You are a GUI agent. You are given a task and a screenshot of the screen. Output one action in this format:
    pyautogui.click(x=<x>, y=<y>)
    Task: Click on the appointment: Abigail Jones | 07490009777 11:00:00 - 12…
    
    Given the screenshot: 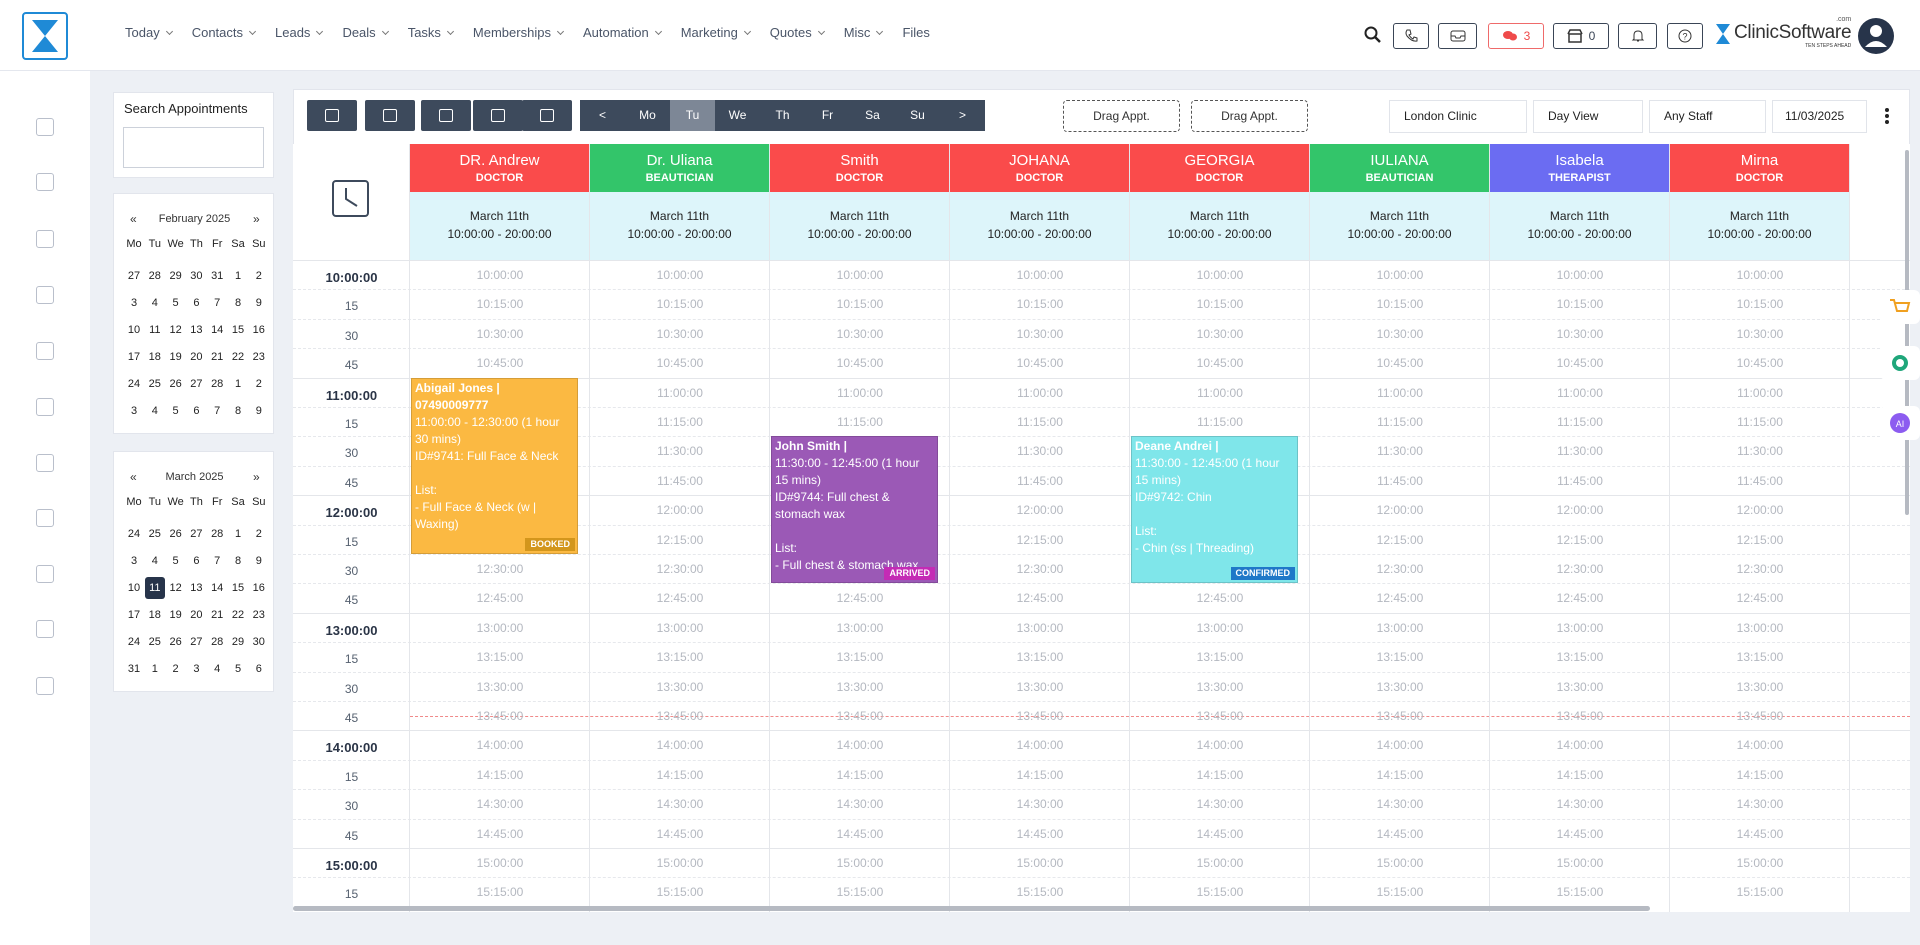 What is the action you would take?
    pyautogui.click(x=494, y=465)
    